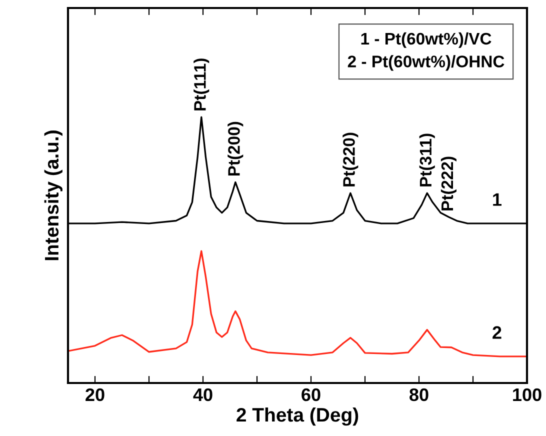 Image resolution: width=546 pixels, height=436 pixels. I want to click on series-label: 1, so click(497, 199).